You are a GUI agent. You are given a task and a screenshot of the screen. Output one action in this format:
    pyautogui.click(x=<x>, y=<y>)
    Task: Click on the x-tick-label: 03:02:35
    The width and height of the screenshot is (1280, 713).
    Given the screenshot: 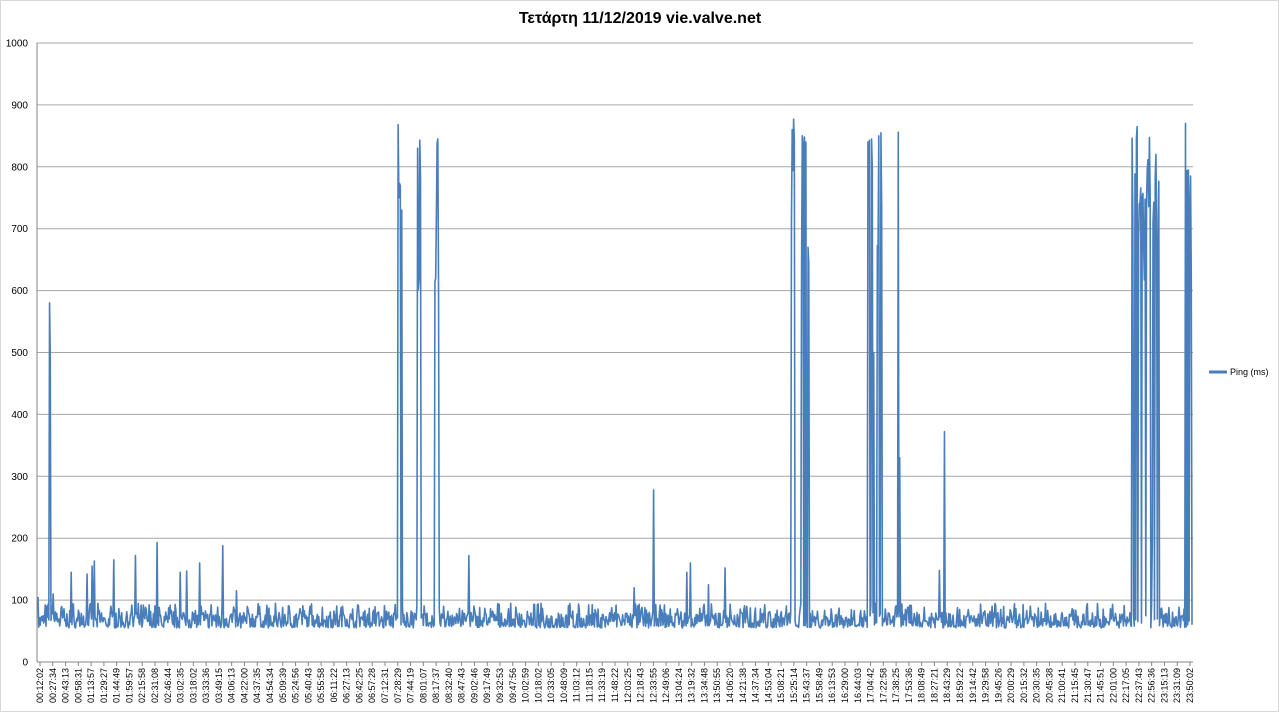 What is the action you would take?
    pyautogui.click(x=181, y=685)
    